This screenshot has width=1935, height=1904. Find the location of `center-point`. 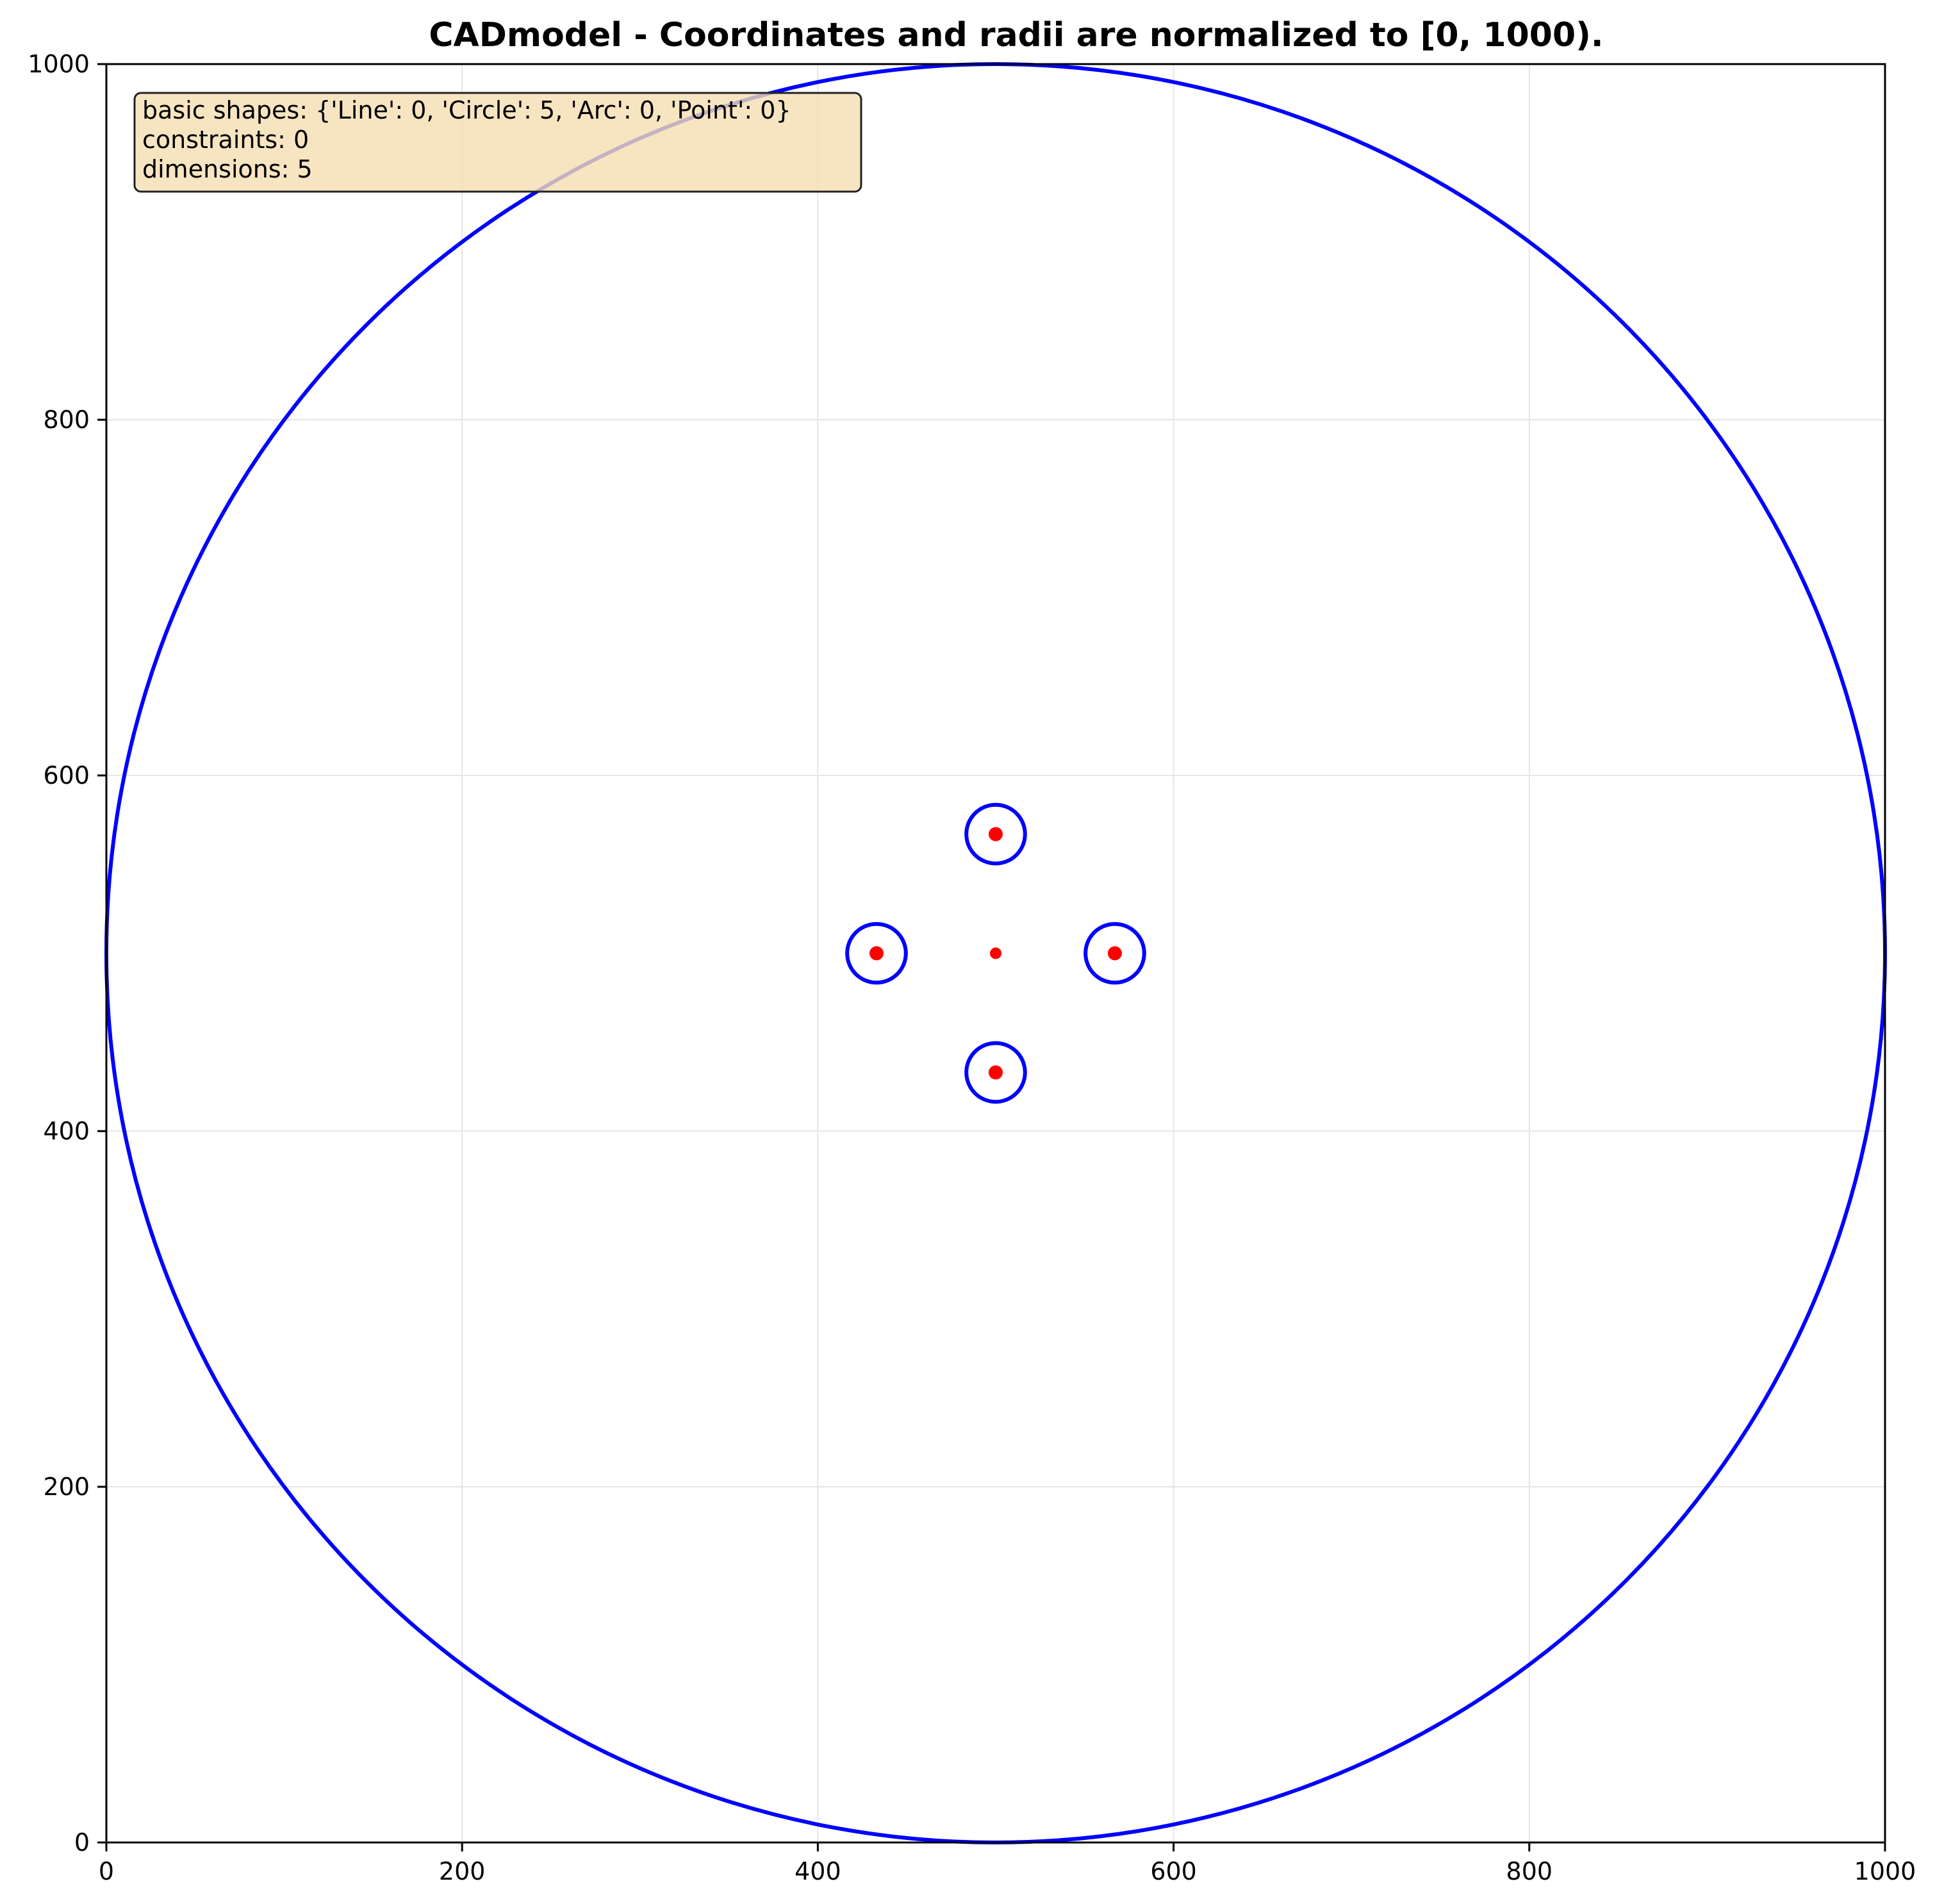

center-point is located at coordinates (995, 953).